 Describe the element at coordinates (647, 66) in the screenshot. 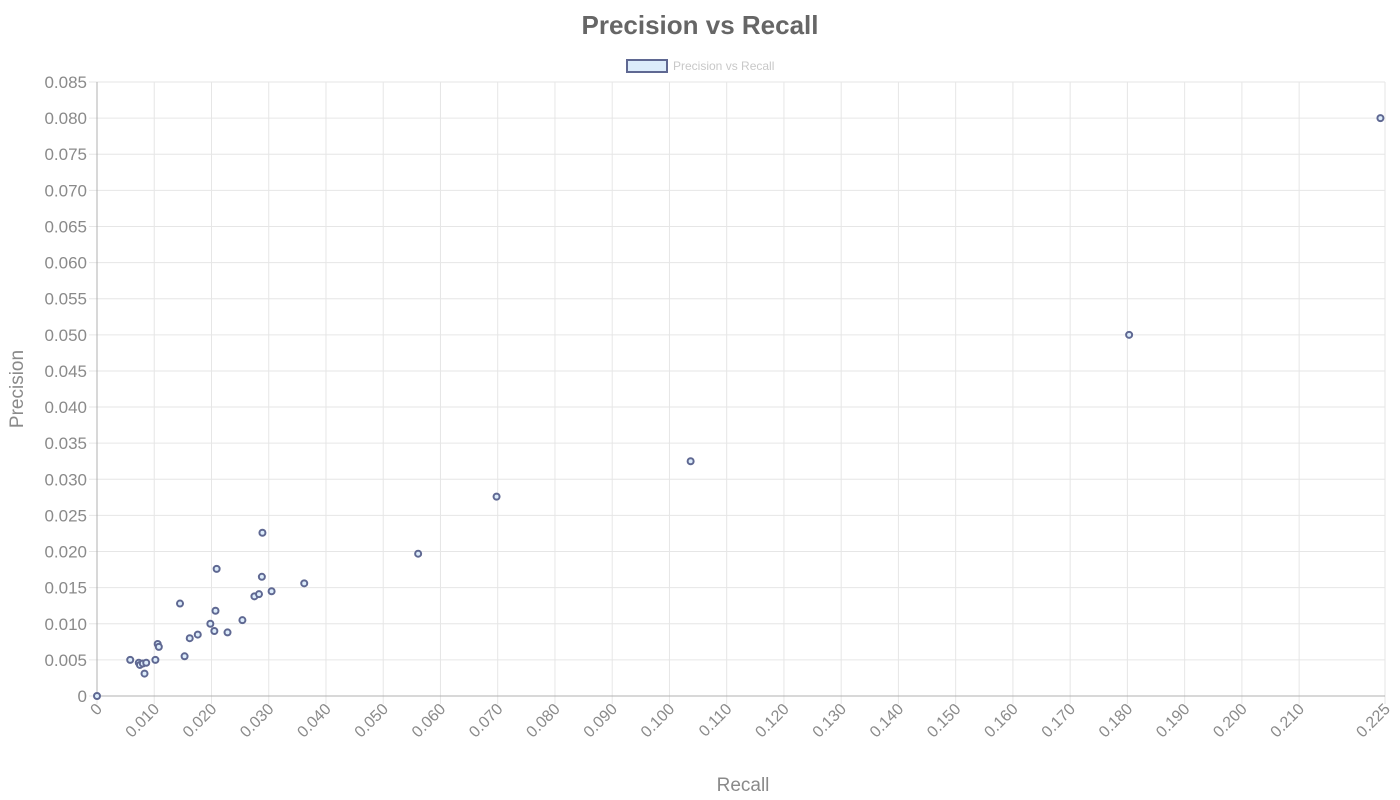

I see `legend-swatch` at that location.